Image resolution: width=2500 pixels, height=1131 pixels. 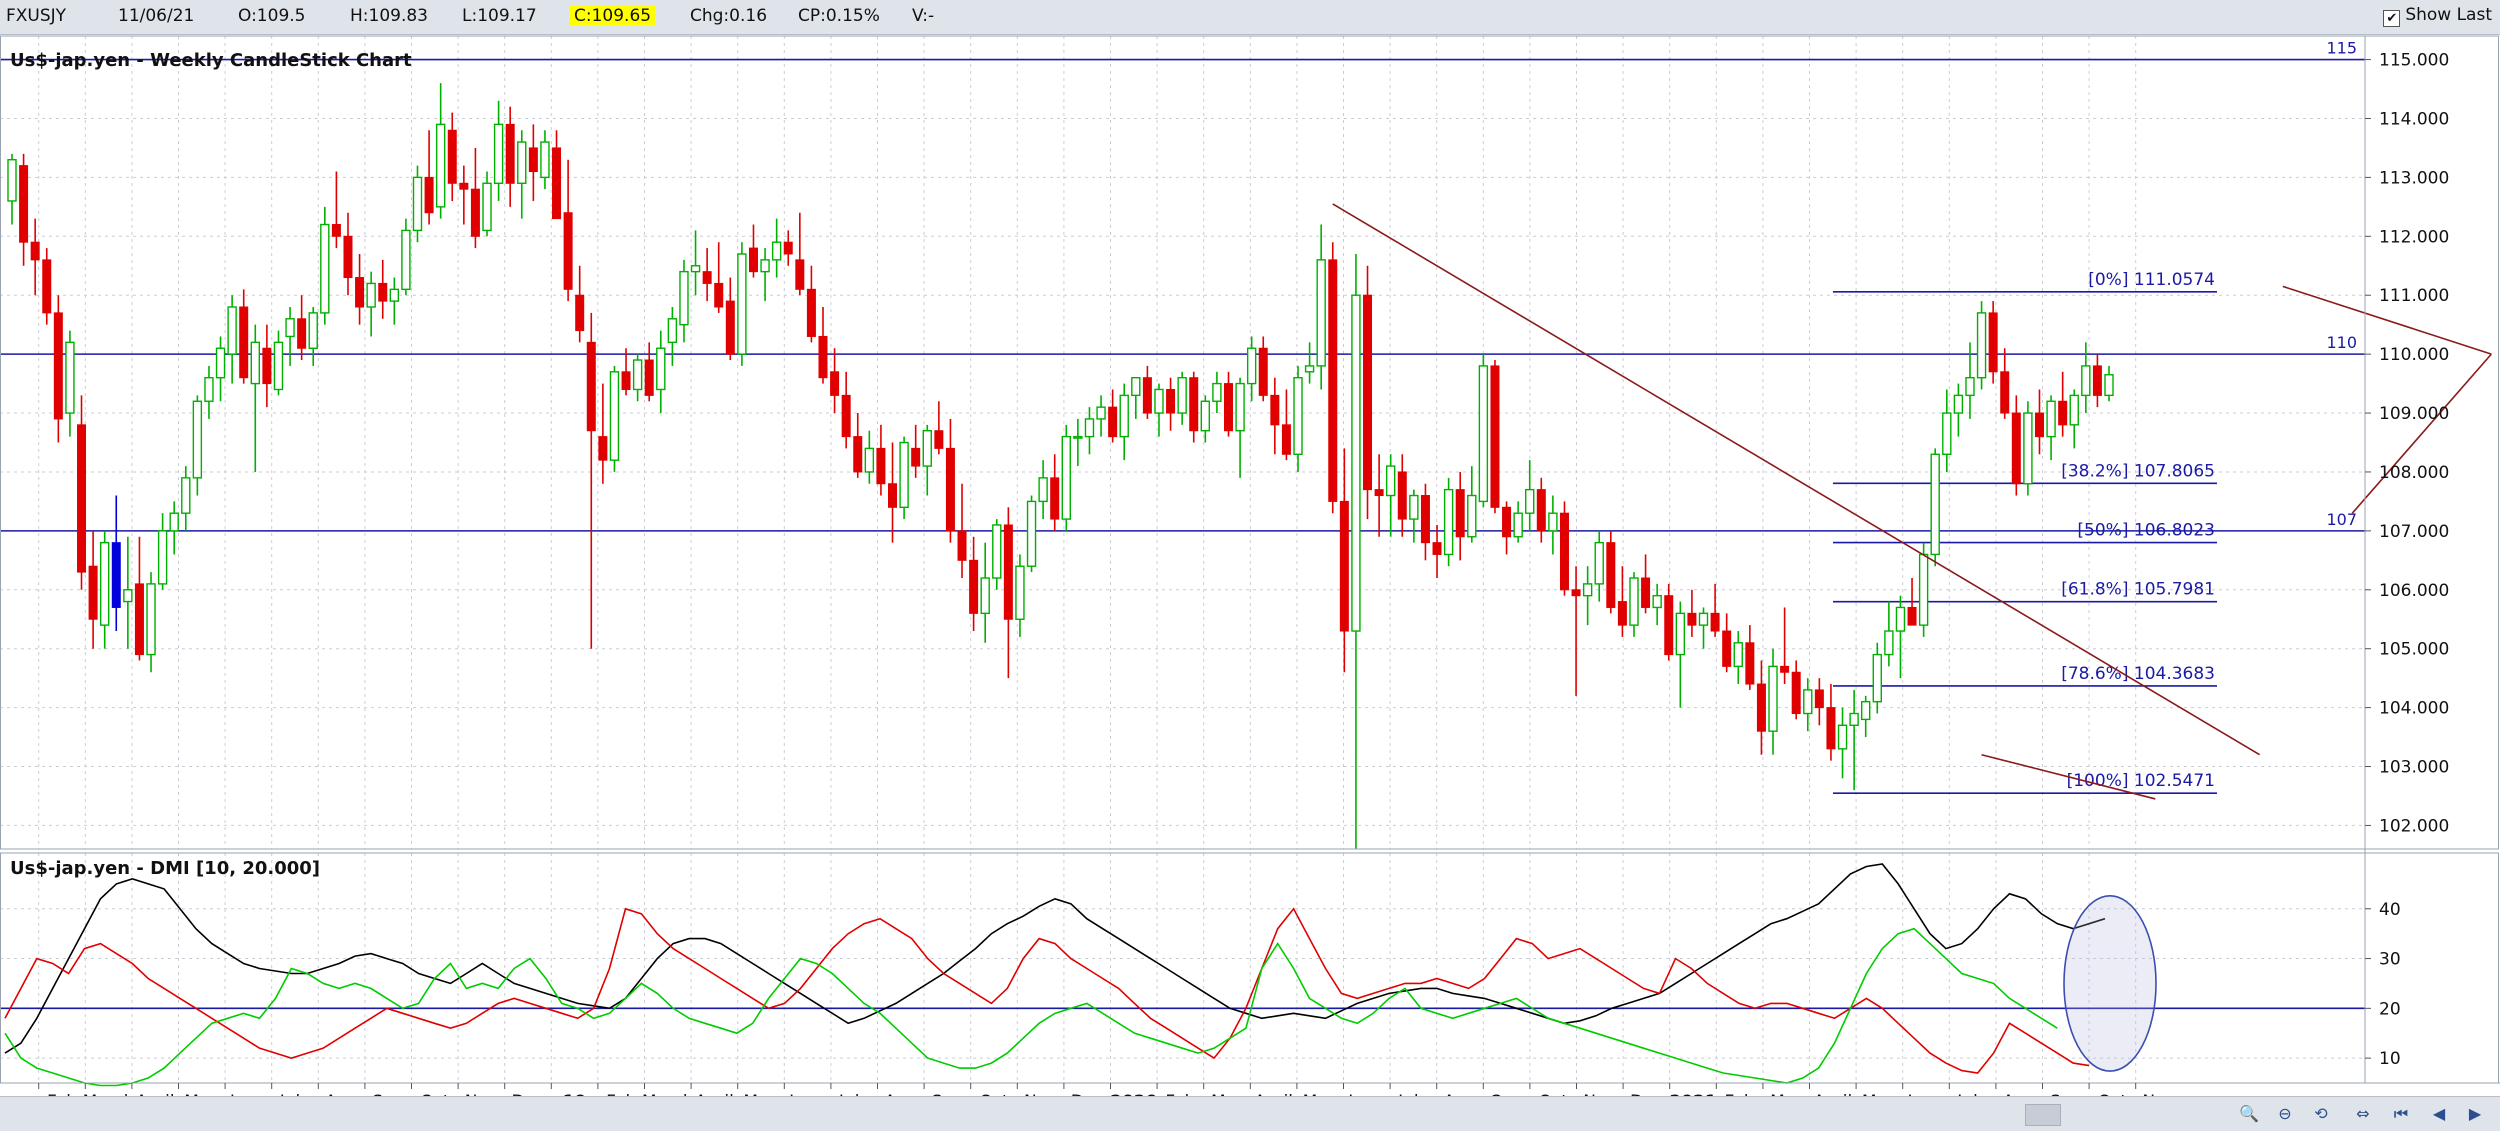 I want to click on reset-view-icon: ⟲, so click(x=2321, y=1113).